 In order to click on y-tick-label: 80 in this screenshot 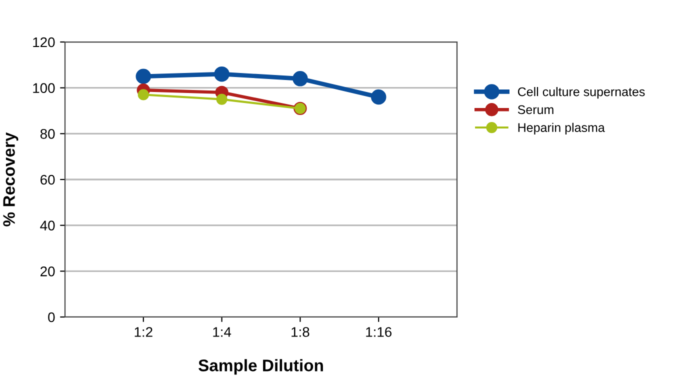, I will do `click(47, 134)`.